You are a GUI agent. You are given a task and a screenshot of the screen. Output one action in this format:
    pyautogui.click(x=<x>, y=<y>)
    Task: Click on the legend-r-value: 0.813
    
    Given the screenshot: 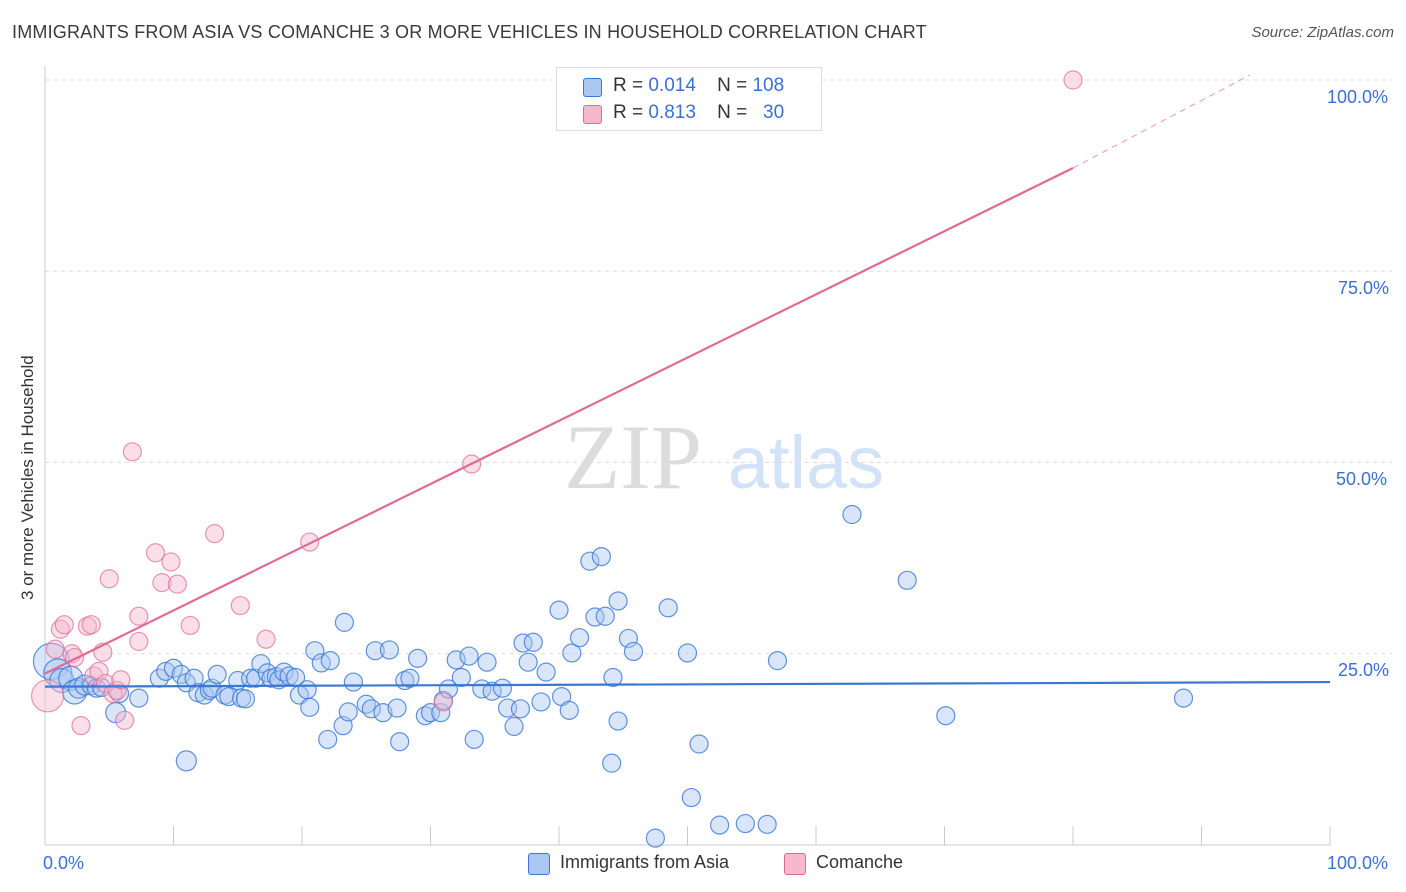 What is the action you would take?
    pyautogui.click(x=672, y=112)
    